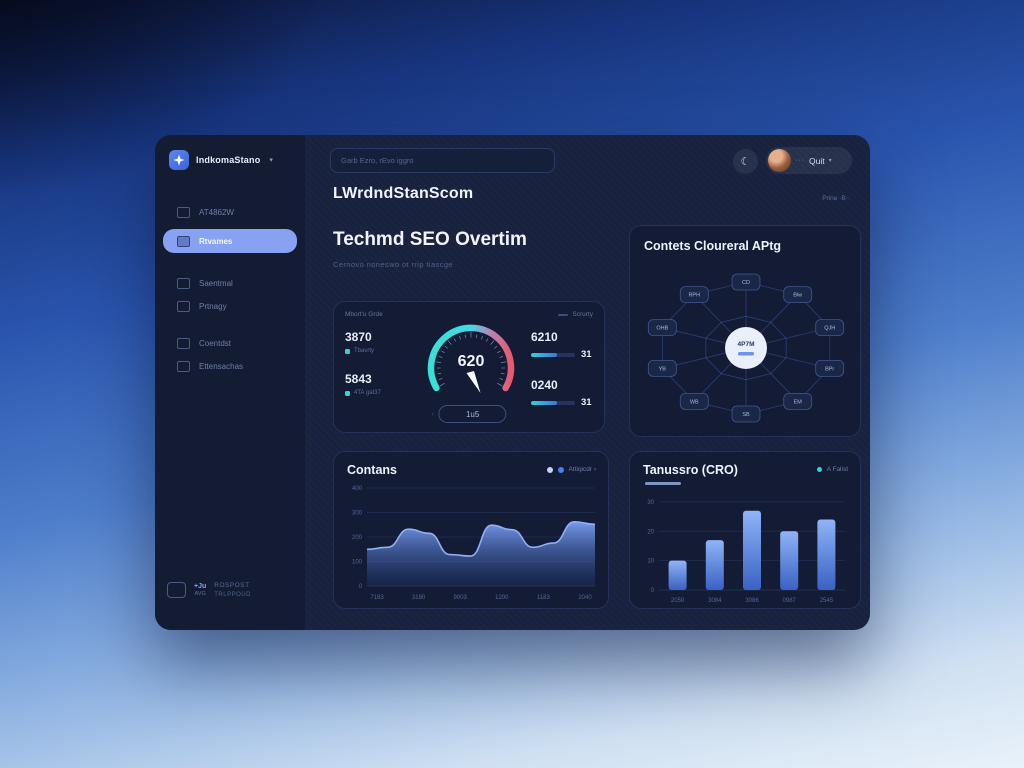 Image resolution: width=1024 pixels, height=768 pixels. What do you see at coordinates (790, 601) in the screenshot?
I see `svg-text: 0987` at bounding box center [790, 601].